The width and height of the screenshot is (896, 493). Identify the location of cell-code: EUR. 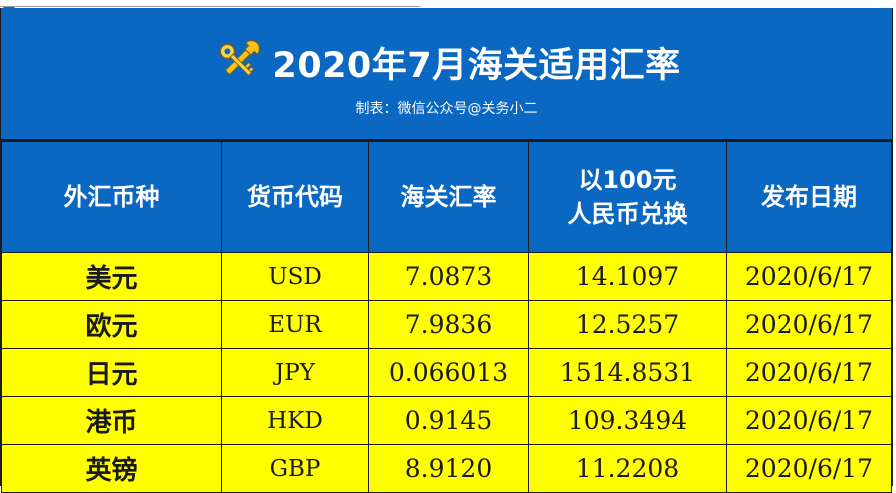
(295, 324).